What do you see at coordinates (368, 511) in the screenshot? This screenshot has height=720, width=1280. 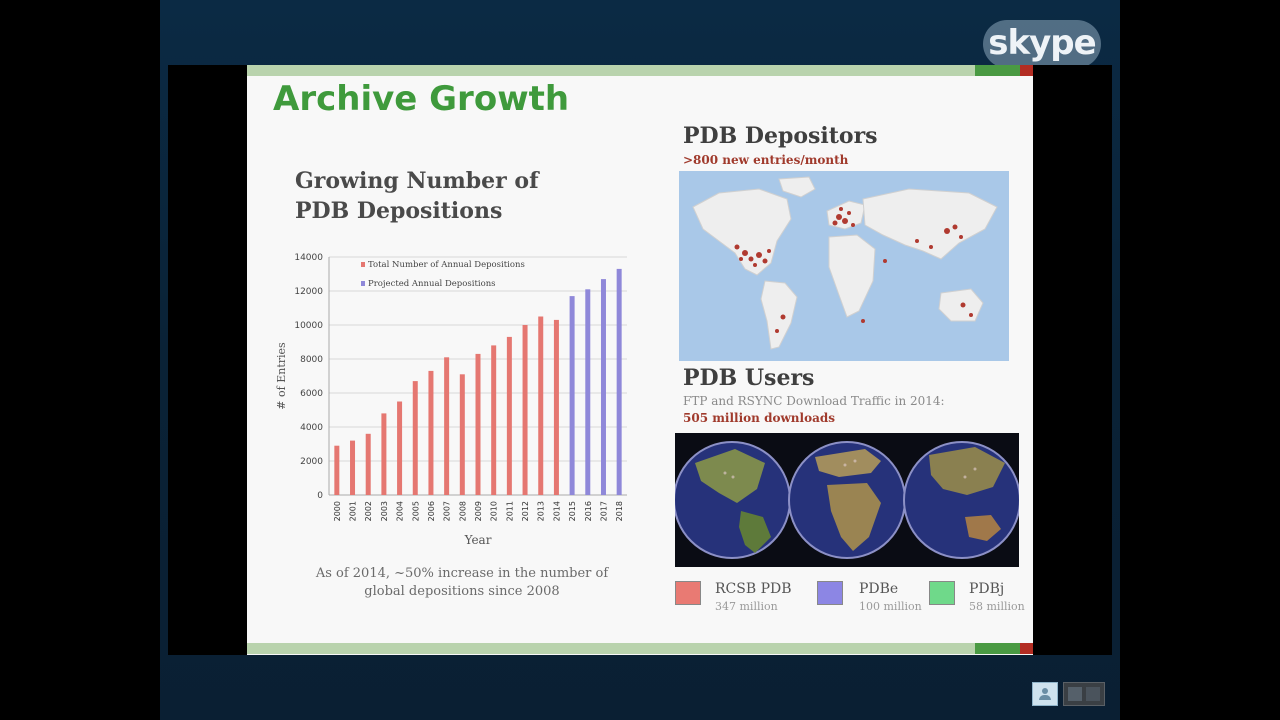 I see `x-tick-label: 2002` at bounding box center [368, 511].